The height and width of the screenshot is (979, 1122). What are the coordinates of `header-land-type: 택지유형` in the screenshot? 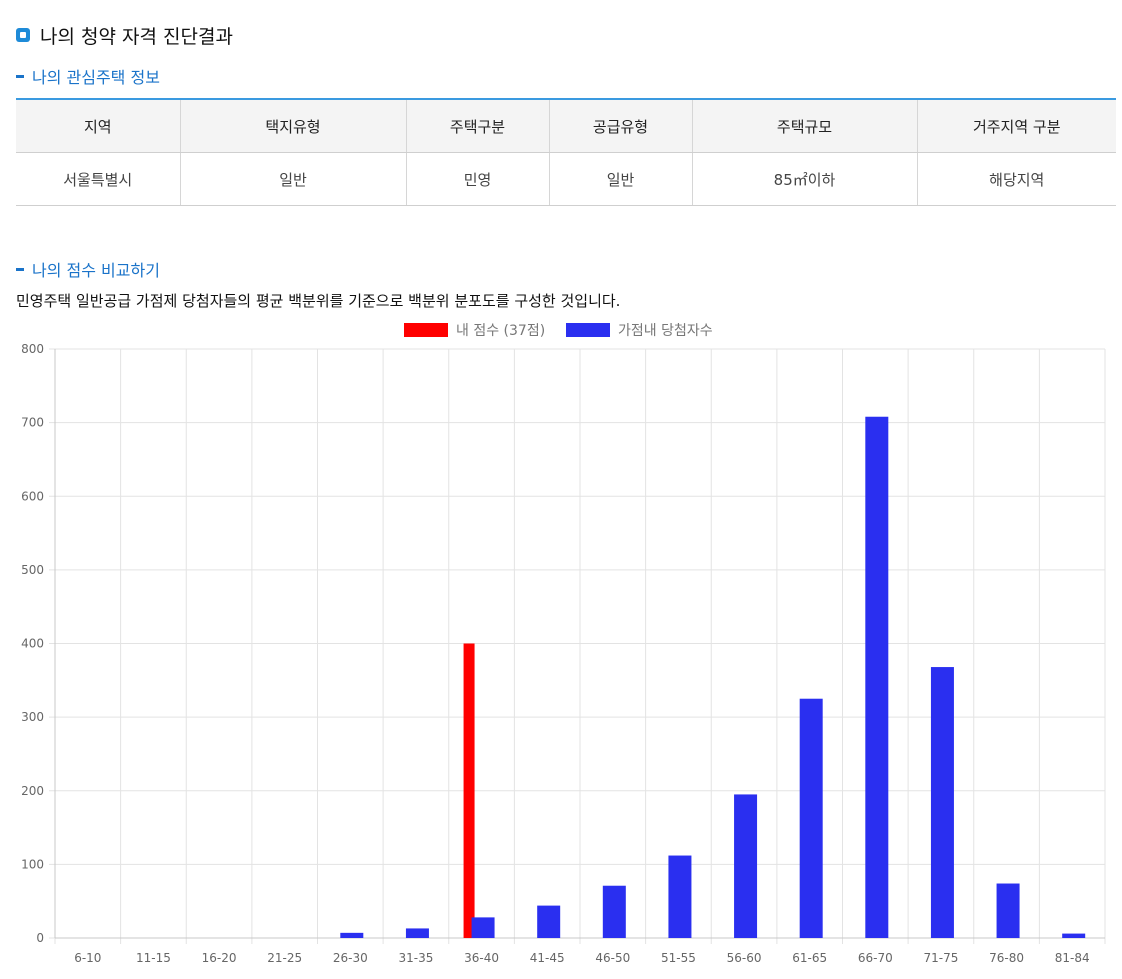 It's located at (293, 126).